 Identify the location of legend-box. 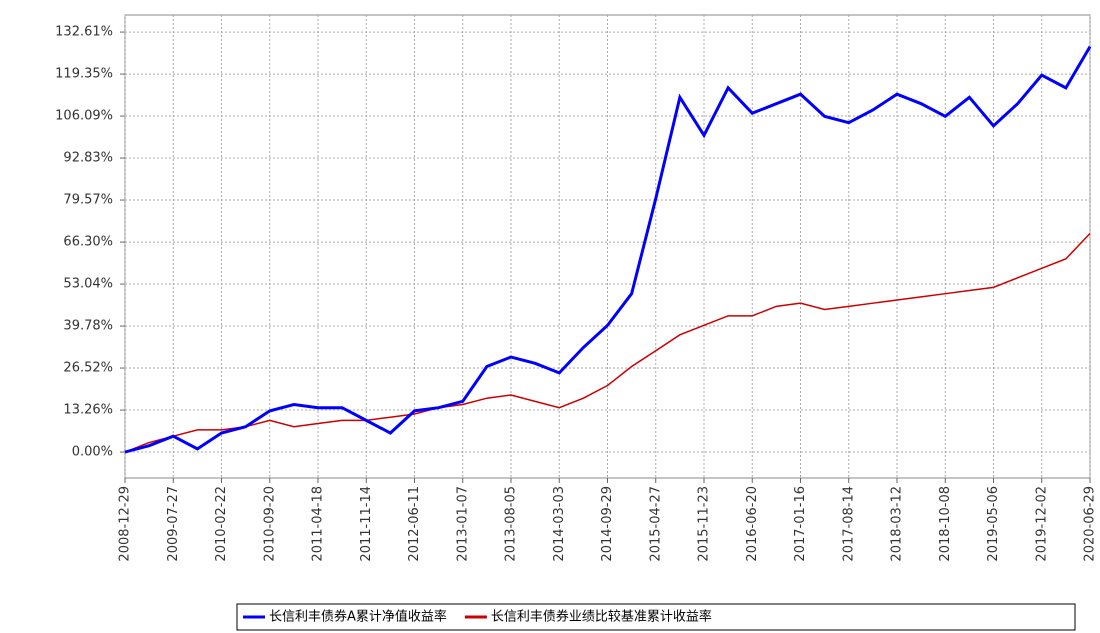
(656, 617).